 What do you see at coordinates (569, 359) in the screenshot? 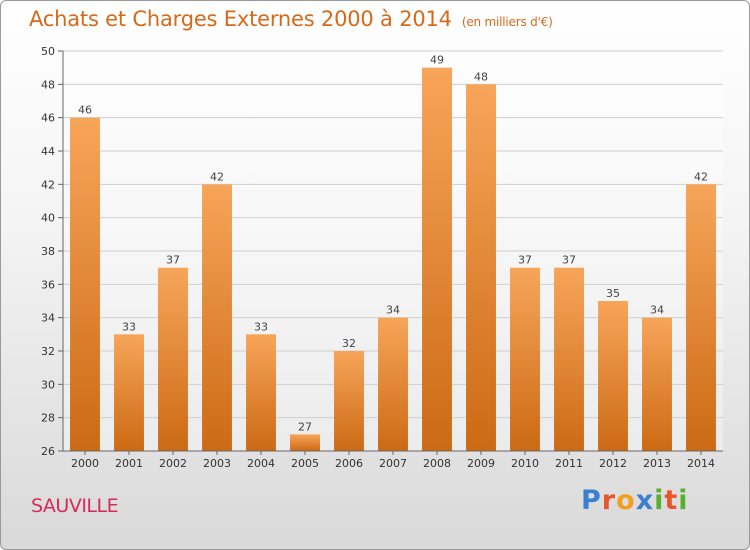
I see `bar-2011` at bounding box center [569, 359].